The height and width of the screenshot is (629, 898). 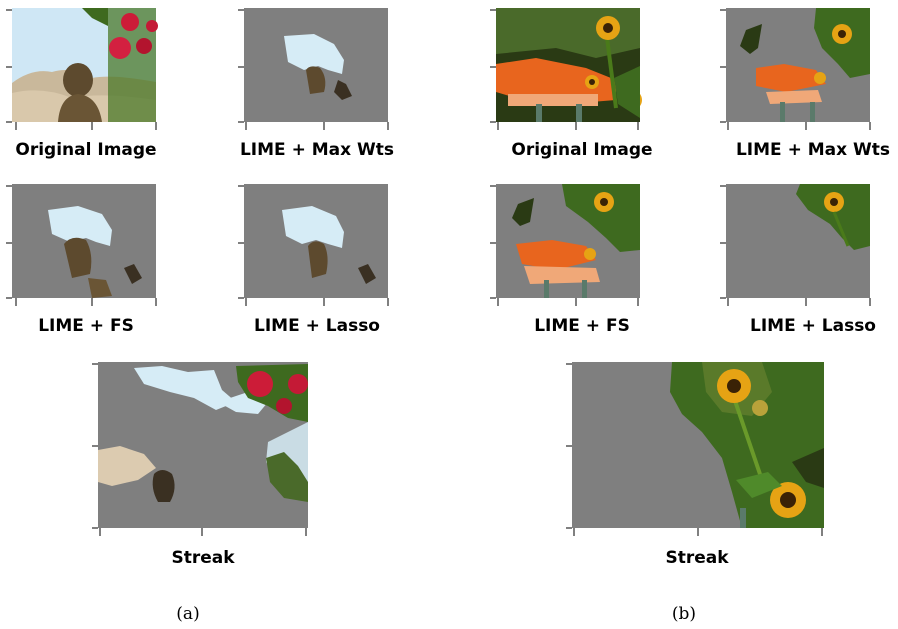 What do you see at coordinates (697, 558) in the screenshot?
I see `caption-b-streak: Streak` at bounding box center [697, 558].